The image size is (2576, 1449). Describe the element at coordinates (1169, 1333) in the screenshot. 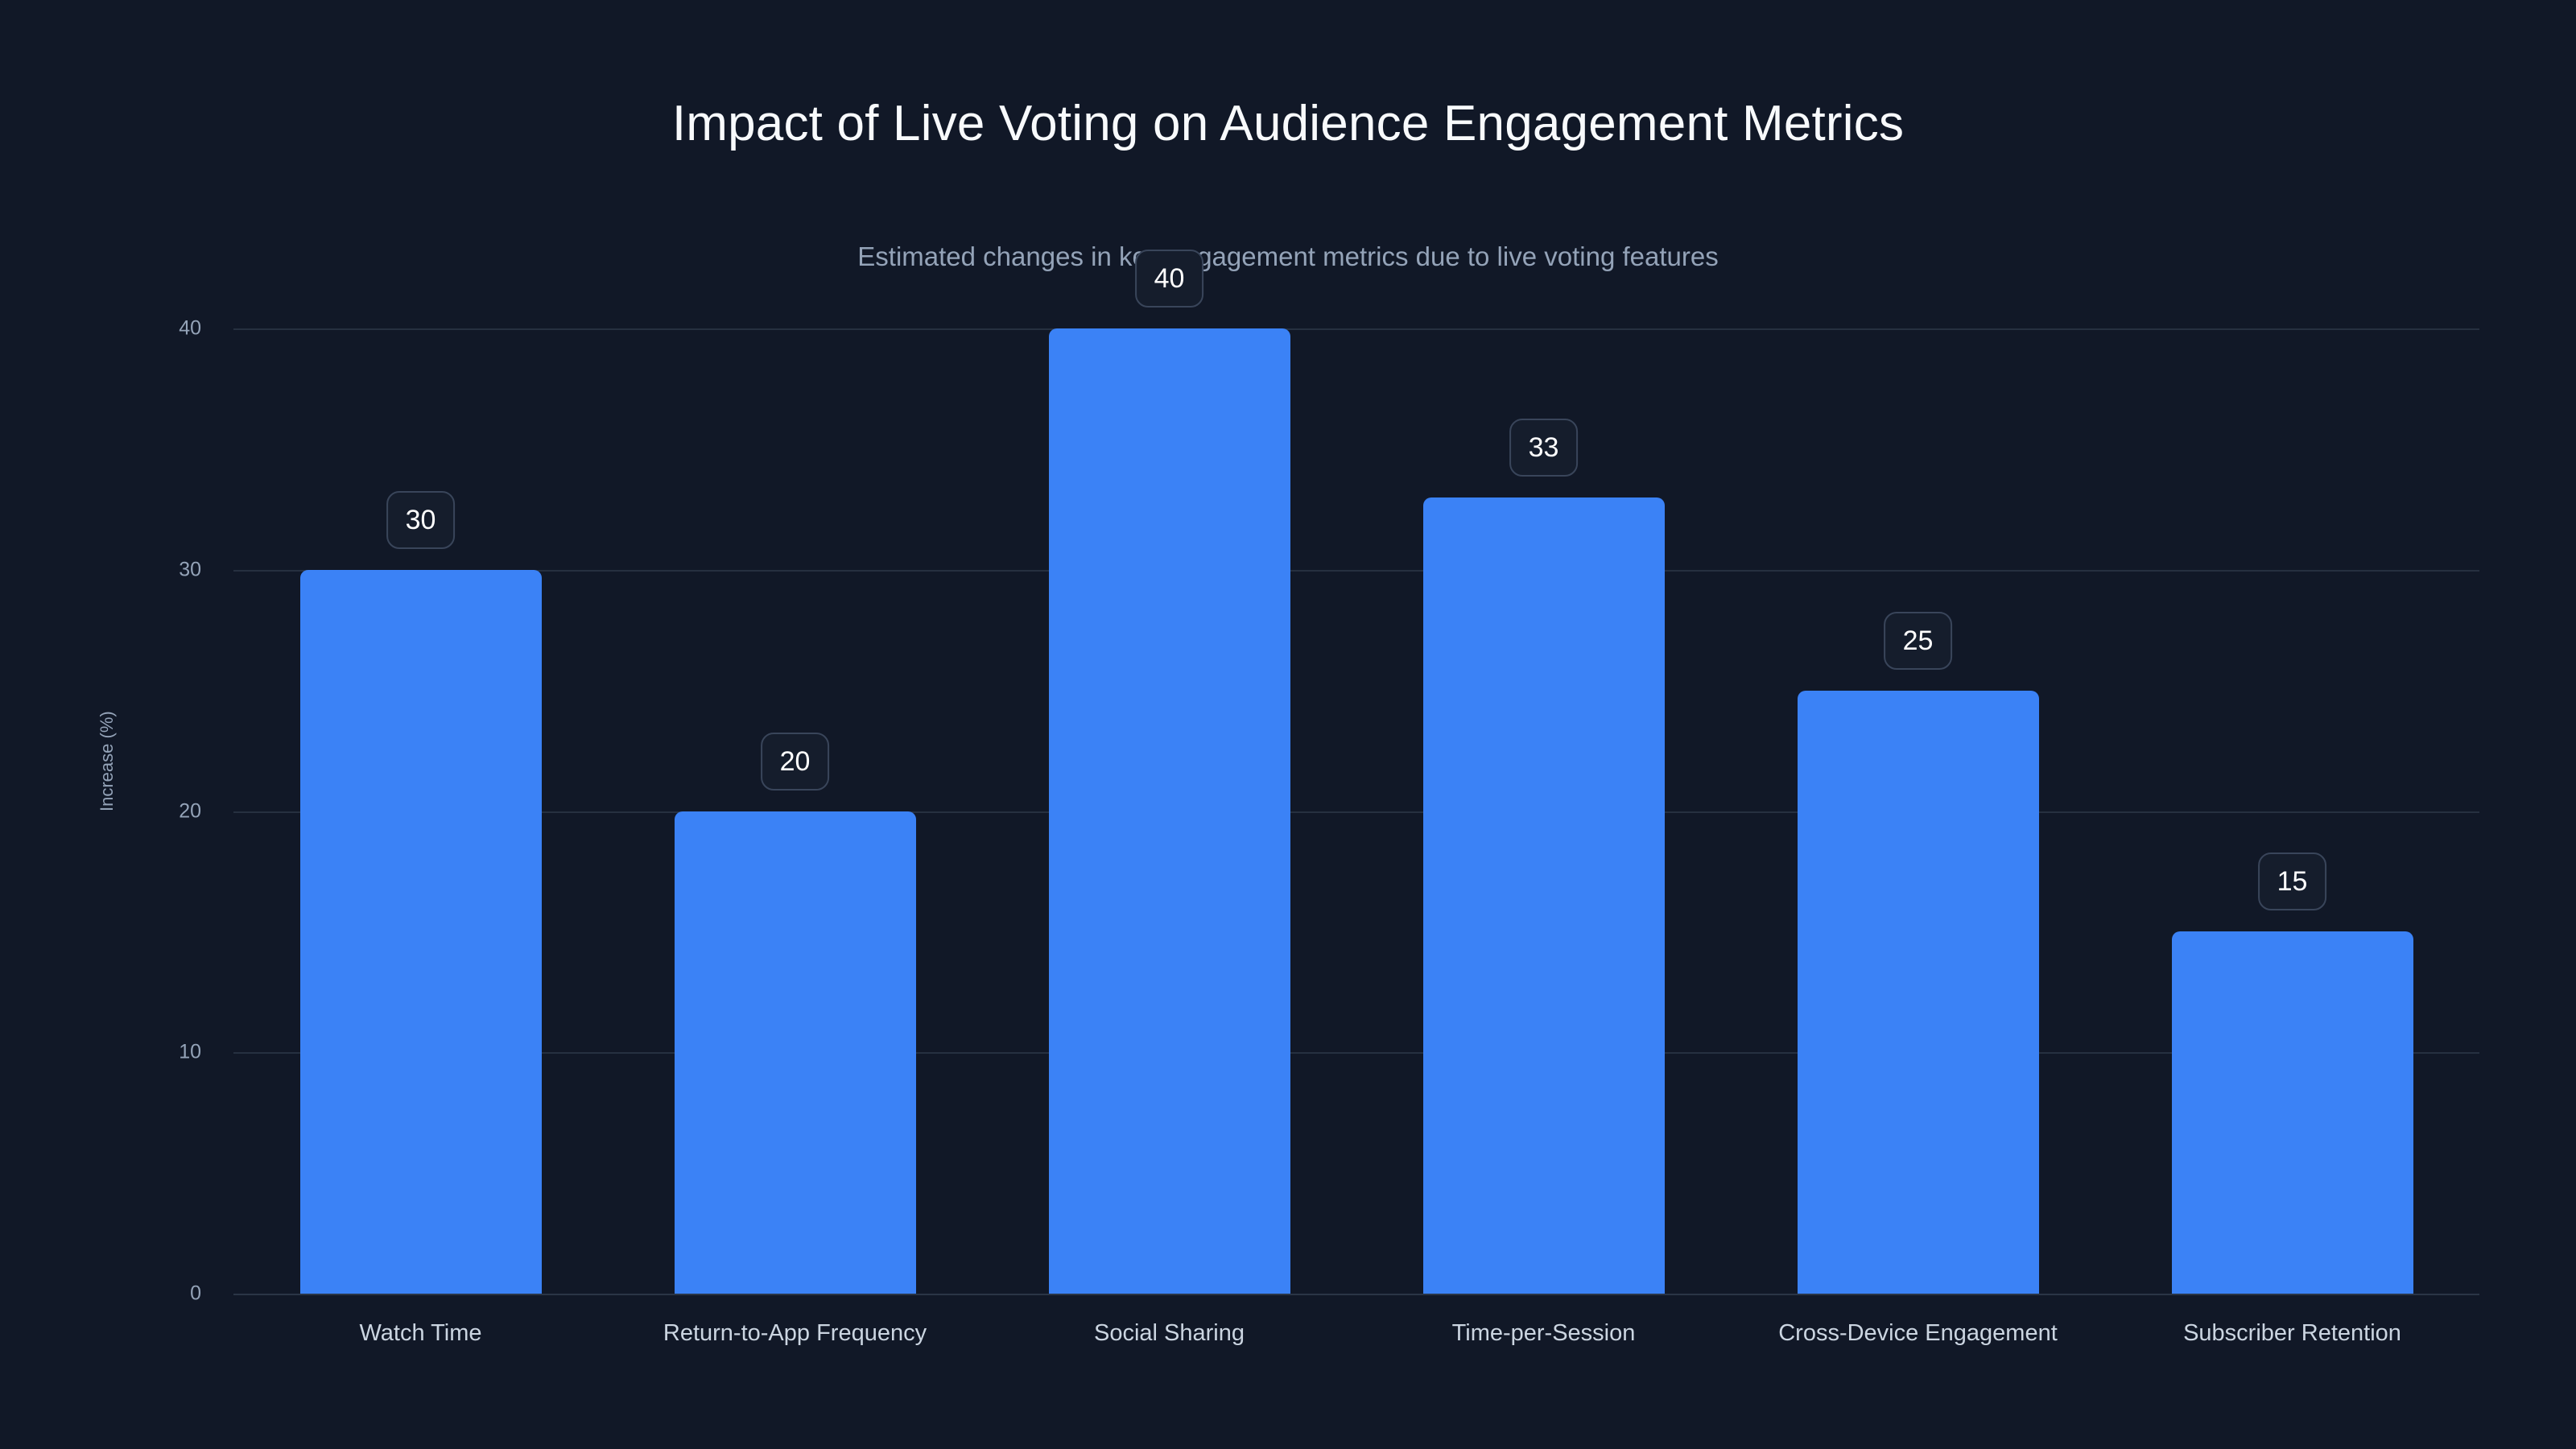

I see `x-axis-tick-label: Social Sharing` at that location.